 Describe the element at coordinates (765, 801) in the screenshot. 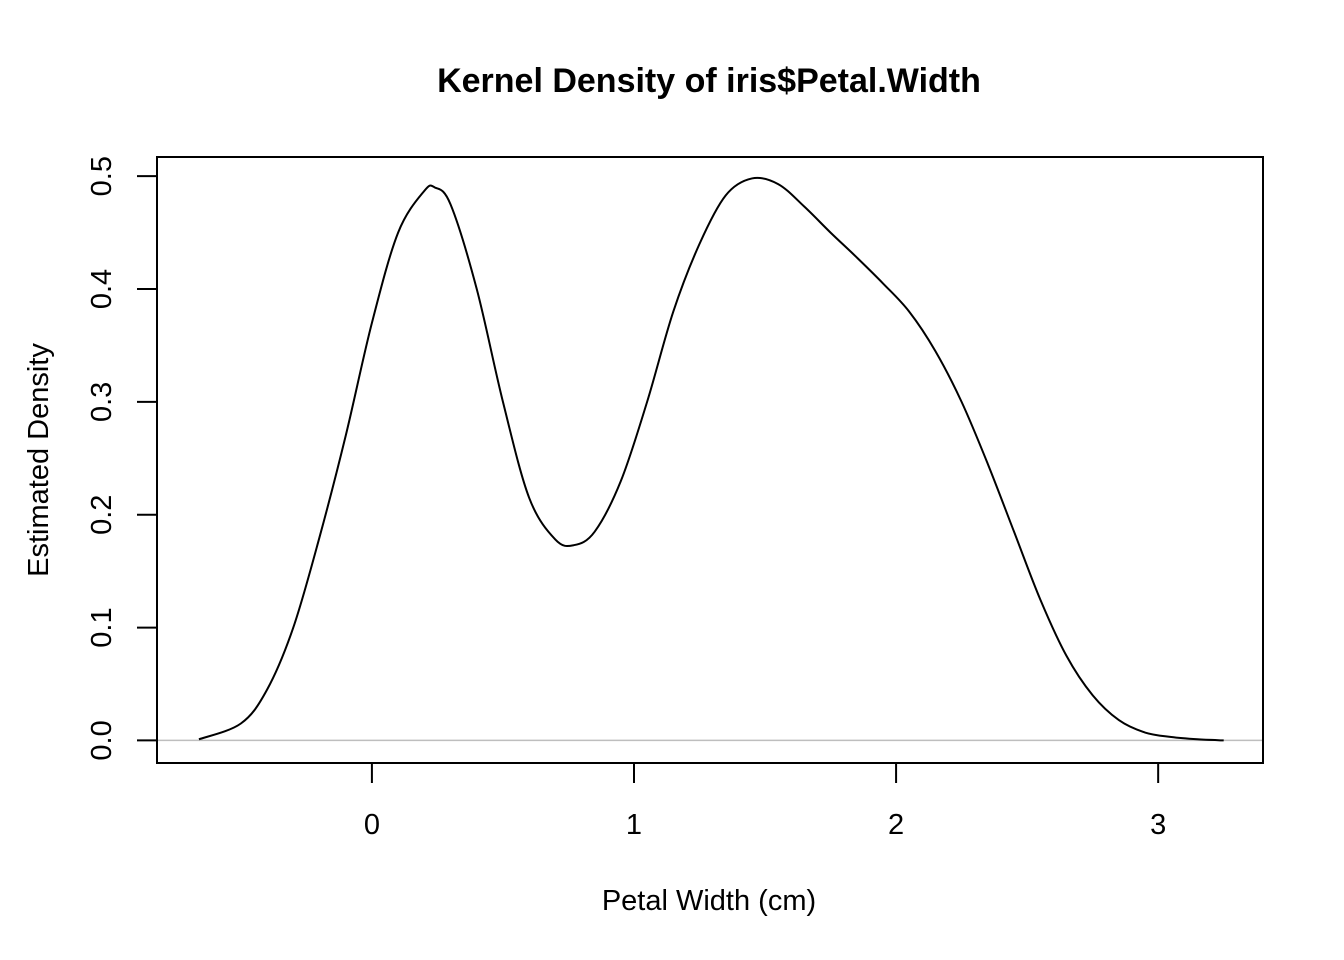

I see `x-axis: 0 1 2 3` at that location.